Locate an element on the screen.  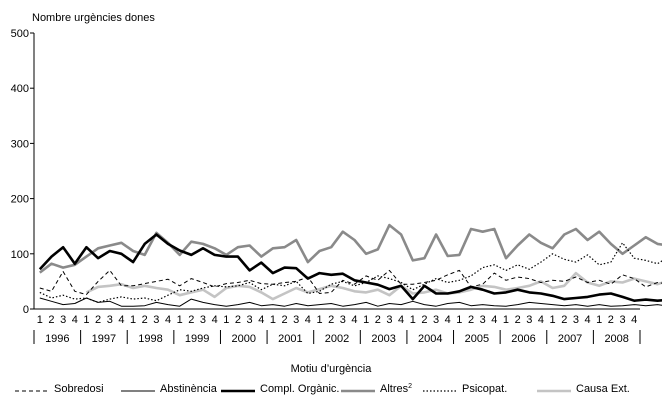
x-tick-label-year: 1998 is located at coordinates (150, 339).